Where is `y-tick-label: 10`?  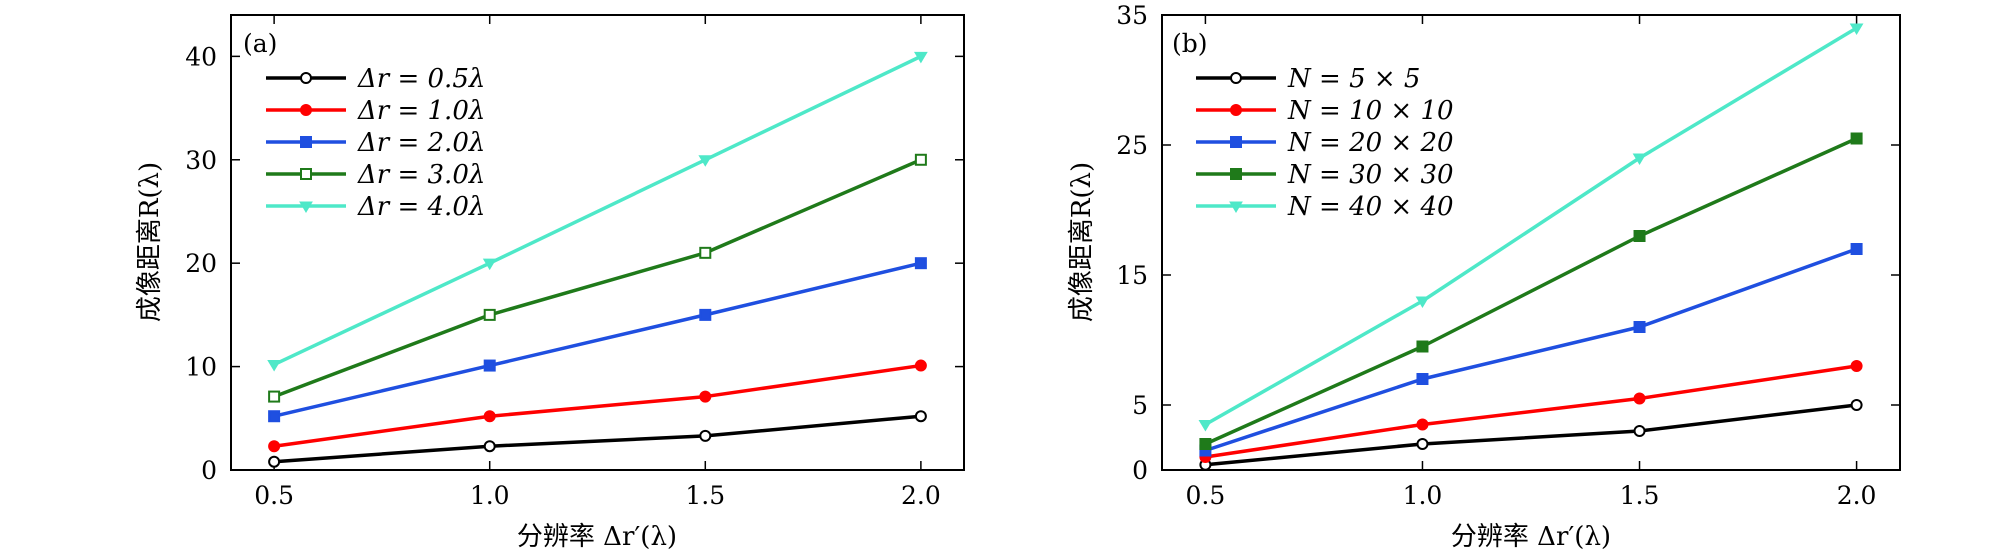 y-tick-label: 10 is located at coordinates (201, 367).